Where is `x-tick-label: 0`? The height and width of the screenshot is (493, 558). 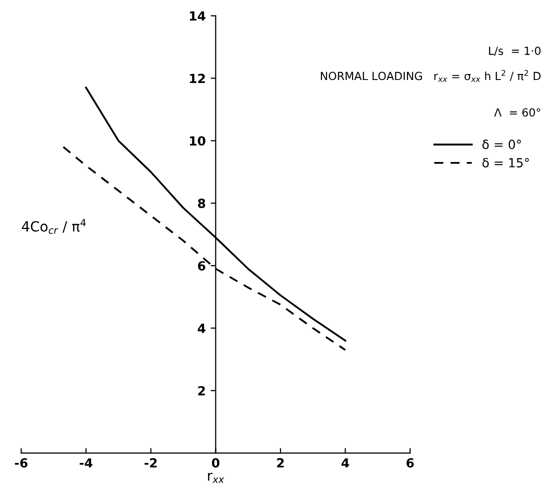 x-tick-label: 0 is located at coordinates (216, 463).